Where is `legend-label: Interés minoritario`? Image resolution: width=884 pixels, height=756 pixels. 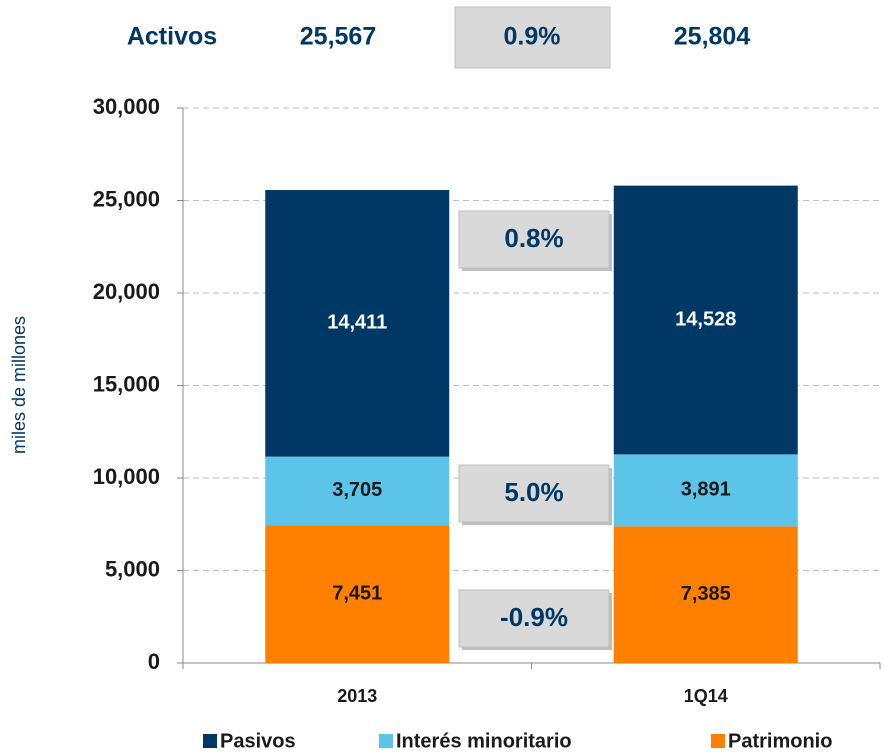 legend-label: Interés minoritario is located at coordinates (484, 741).